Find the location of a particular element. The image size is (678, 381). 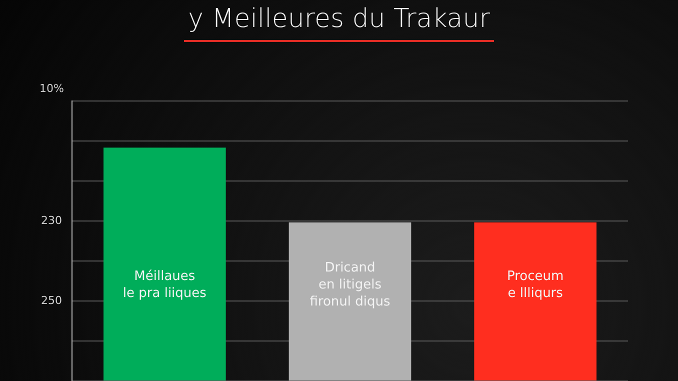

text: 250 is located at coordinates (51, 300).